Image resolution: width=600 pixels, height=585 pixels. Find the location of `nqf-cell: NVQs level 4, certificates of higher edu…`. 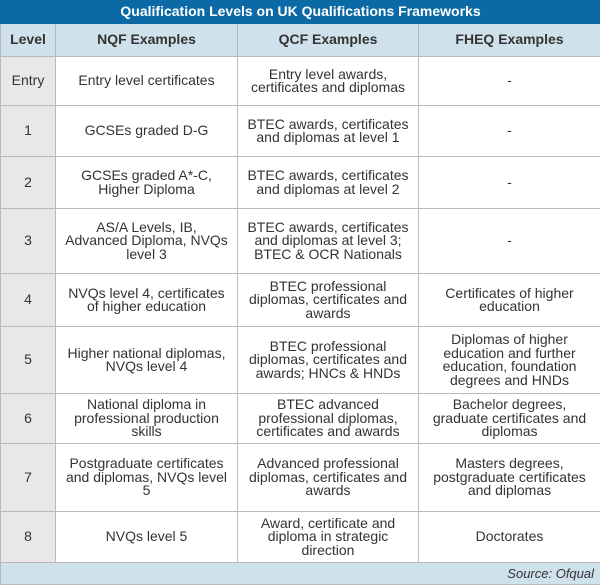

nqf-cell: NVQs level 4, certificates of higher edu… is located at coordinates (147, 300).